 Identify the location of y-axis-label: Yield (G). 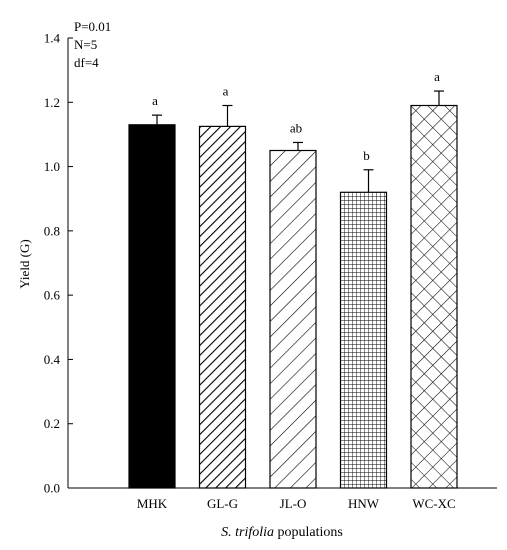
(24, 263).